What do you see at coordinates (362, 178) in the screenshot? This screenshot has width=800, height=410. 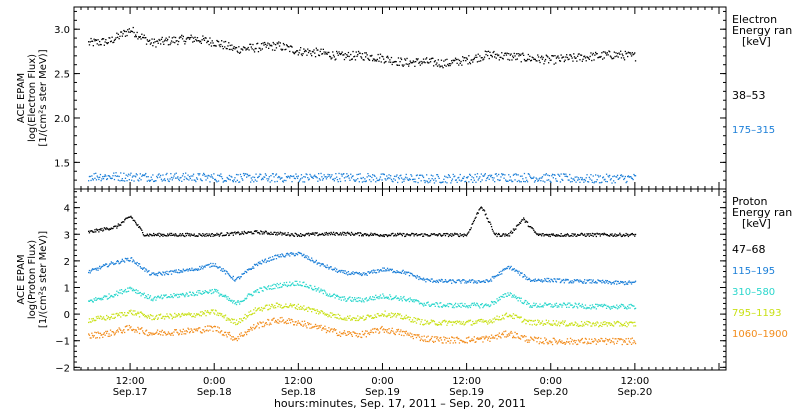 I see `series-points` at bounding box center [362, 178].